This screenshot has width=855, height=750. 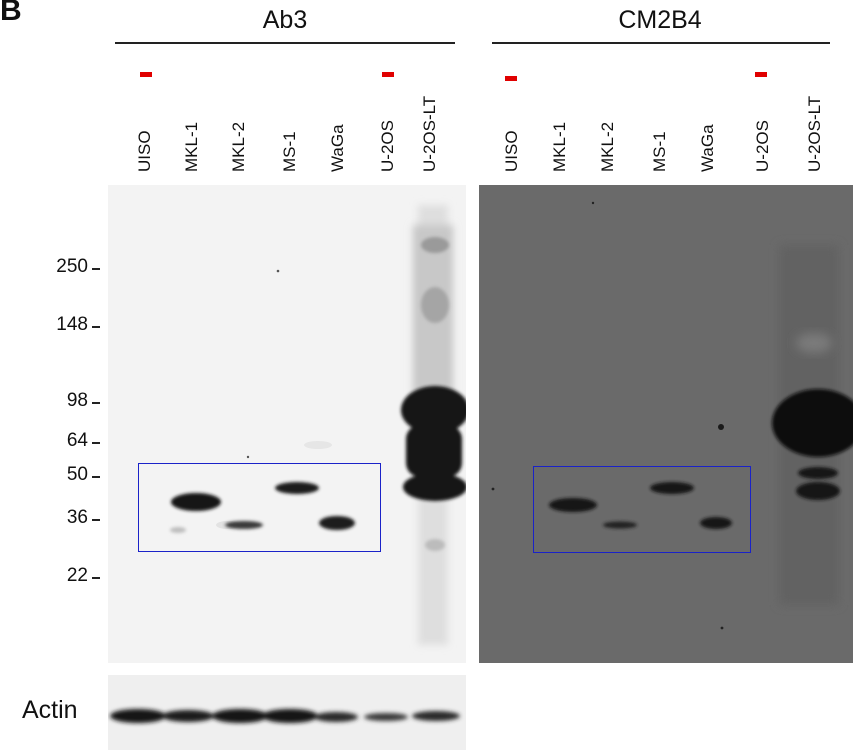 I want to click on group-line-ab3, so click(x=285, y=43).